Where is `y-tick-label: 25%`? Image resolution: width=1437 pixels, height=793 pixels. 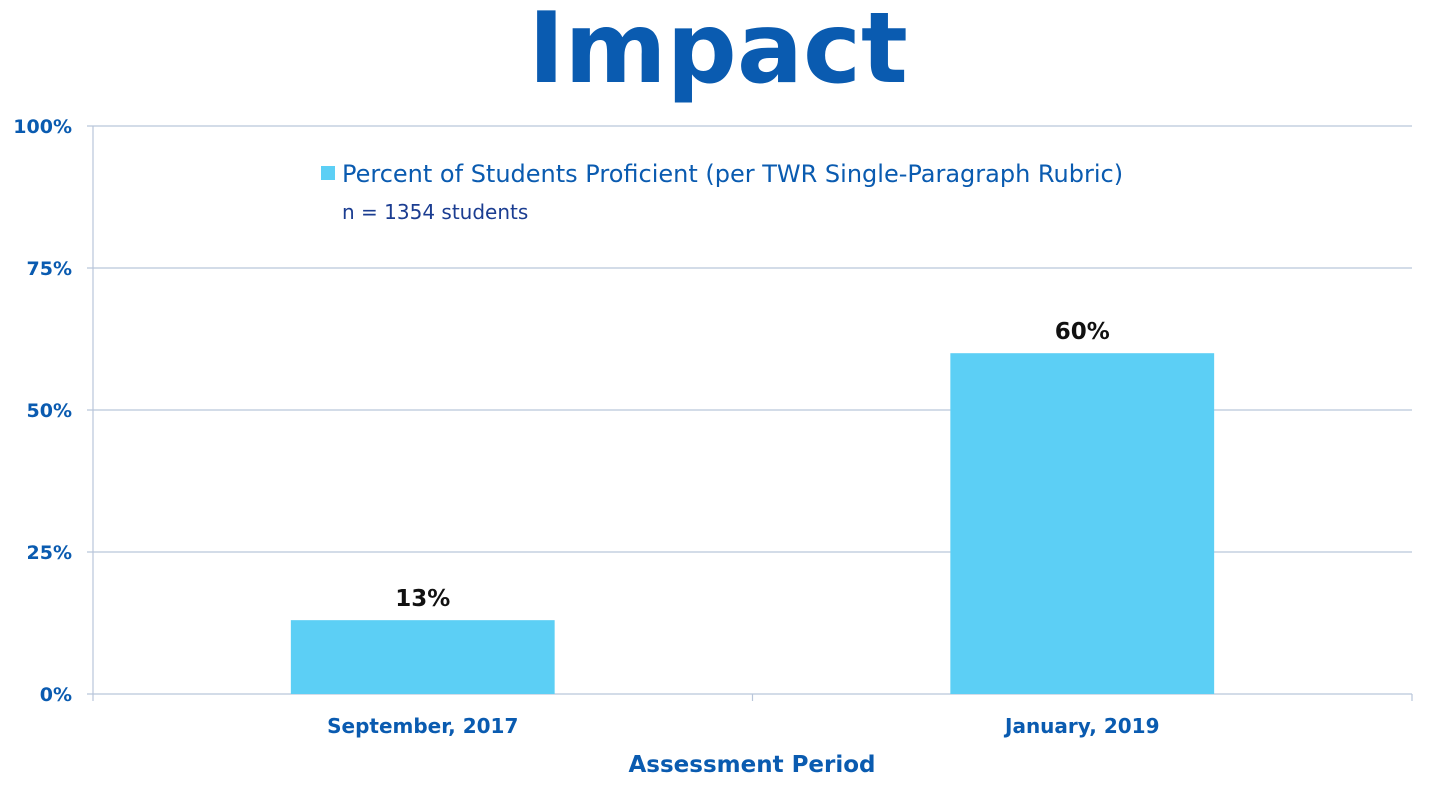 y-tick-label: 25% is located at coordinates (49, 553).